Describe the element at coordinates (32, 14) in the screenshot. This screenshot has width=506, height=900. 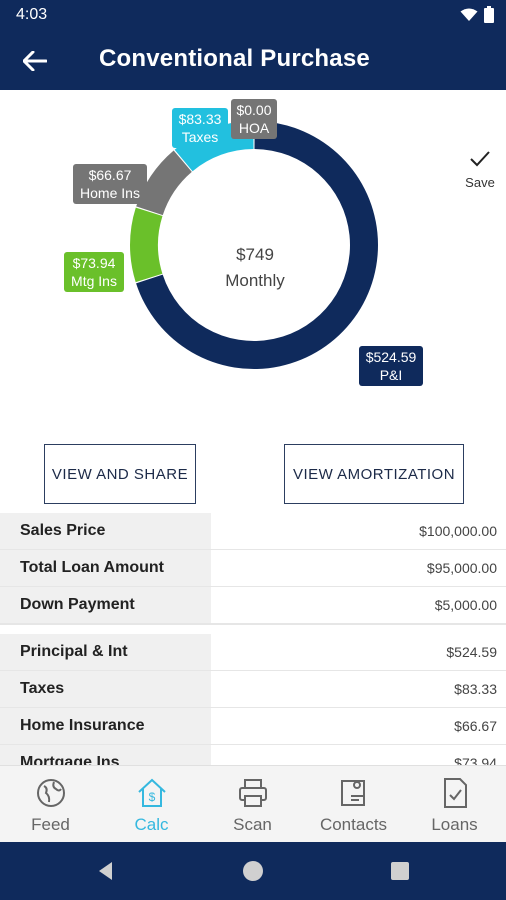
I see `status-time: 4:03` at that location.